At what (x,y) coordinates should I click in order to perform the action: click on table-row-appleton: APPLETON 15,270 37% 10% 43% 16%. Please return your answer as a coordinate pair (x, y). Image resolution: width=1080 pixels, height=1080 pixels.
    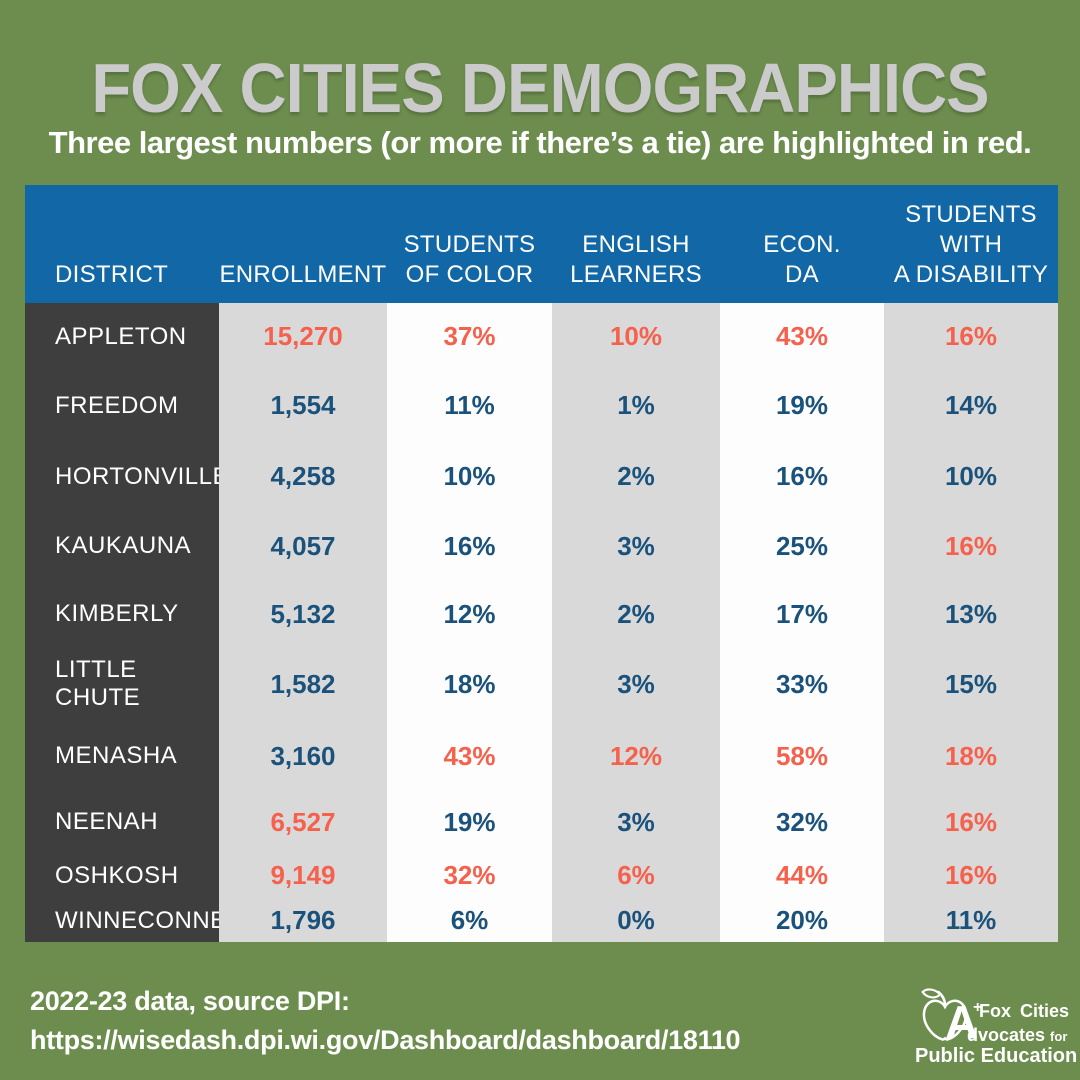
    Looking at the image, I should click on (541, 336).